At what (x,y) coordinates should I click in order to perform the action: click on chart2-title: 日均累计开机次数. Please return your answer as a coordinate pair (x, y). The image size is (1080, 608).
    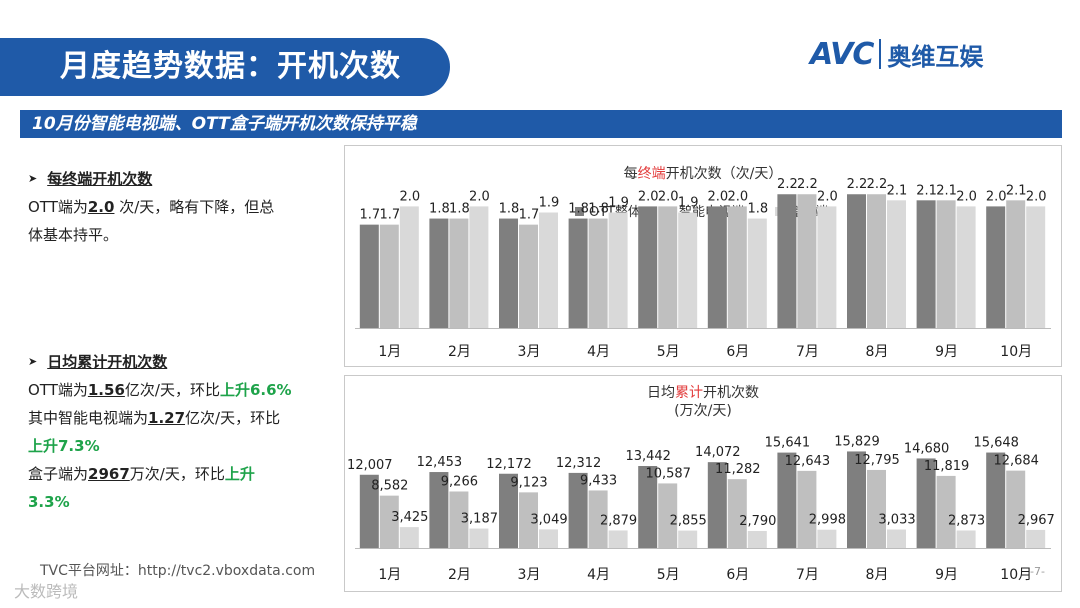
    Looking at the image, I should click on (703, 393).